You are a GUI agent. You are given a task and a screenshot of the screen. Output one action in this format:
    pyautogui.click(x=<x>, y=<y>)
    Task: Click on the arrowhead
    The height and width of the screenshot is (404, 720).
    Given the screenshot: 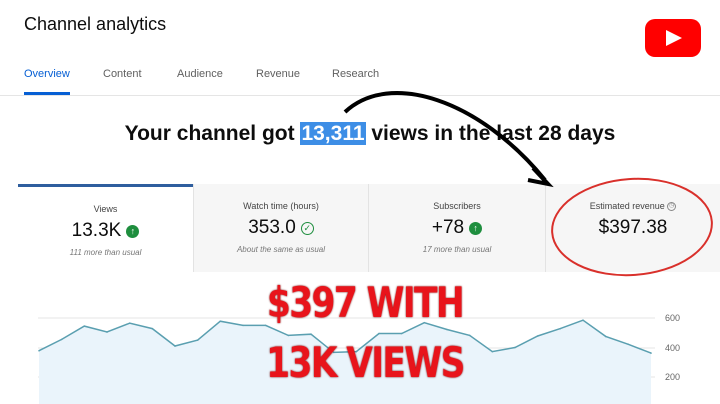 What is the action you would take?
    pyautogui.click(x=540, y=177)
    